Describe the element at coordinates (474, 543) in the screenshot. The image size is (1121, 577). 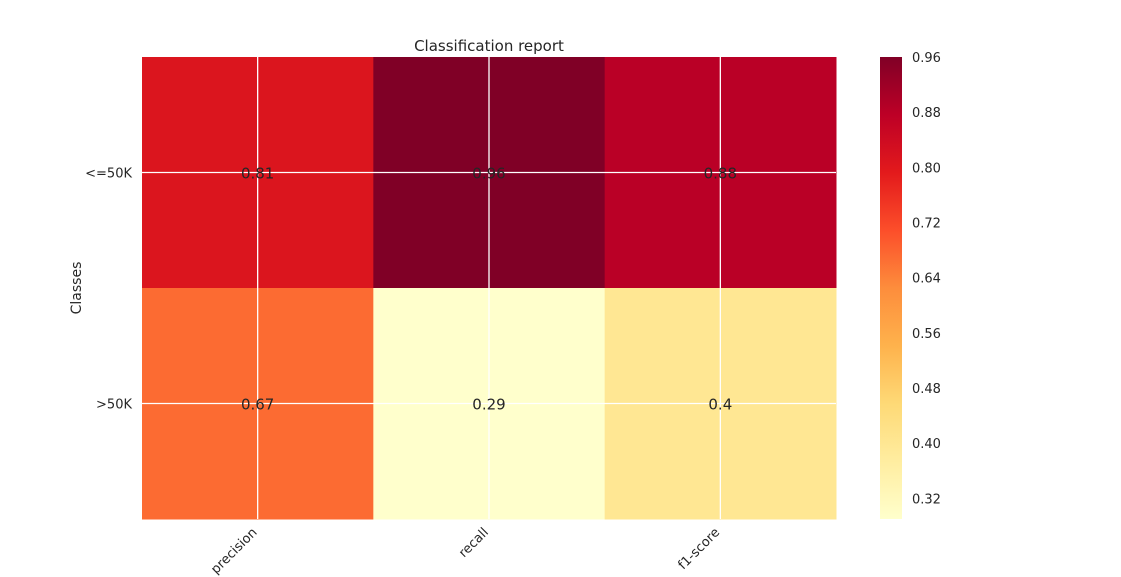
I see `x-tick-label: recall` at that location.